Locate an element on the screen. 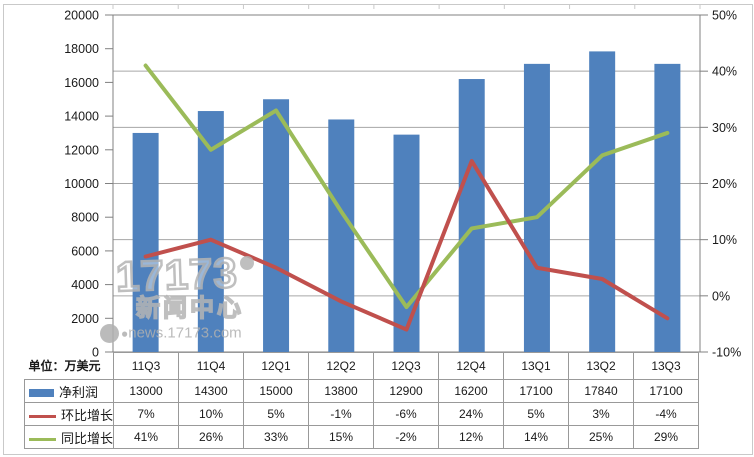  series-name: 环比增长 is located at coordinates (87, 415).